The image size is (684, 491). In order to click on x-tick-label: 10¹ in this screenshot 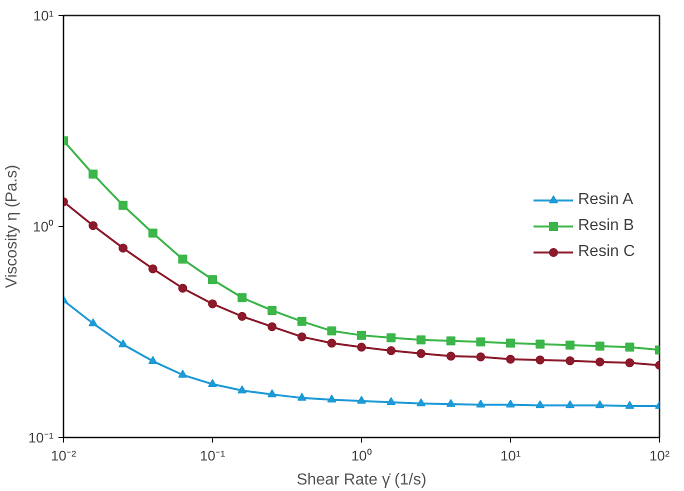, I will do `click(510, 456)`.